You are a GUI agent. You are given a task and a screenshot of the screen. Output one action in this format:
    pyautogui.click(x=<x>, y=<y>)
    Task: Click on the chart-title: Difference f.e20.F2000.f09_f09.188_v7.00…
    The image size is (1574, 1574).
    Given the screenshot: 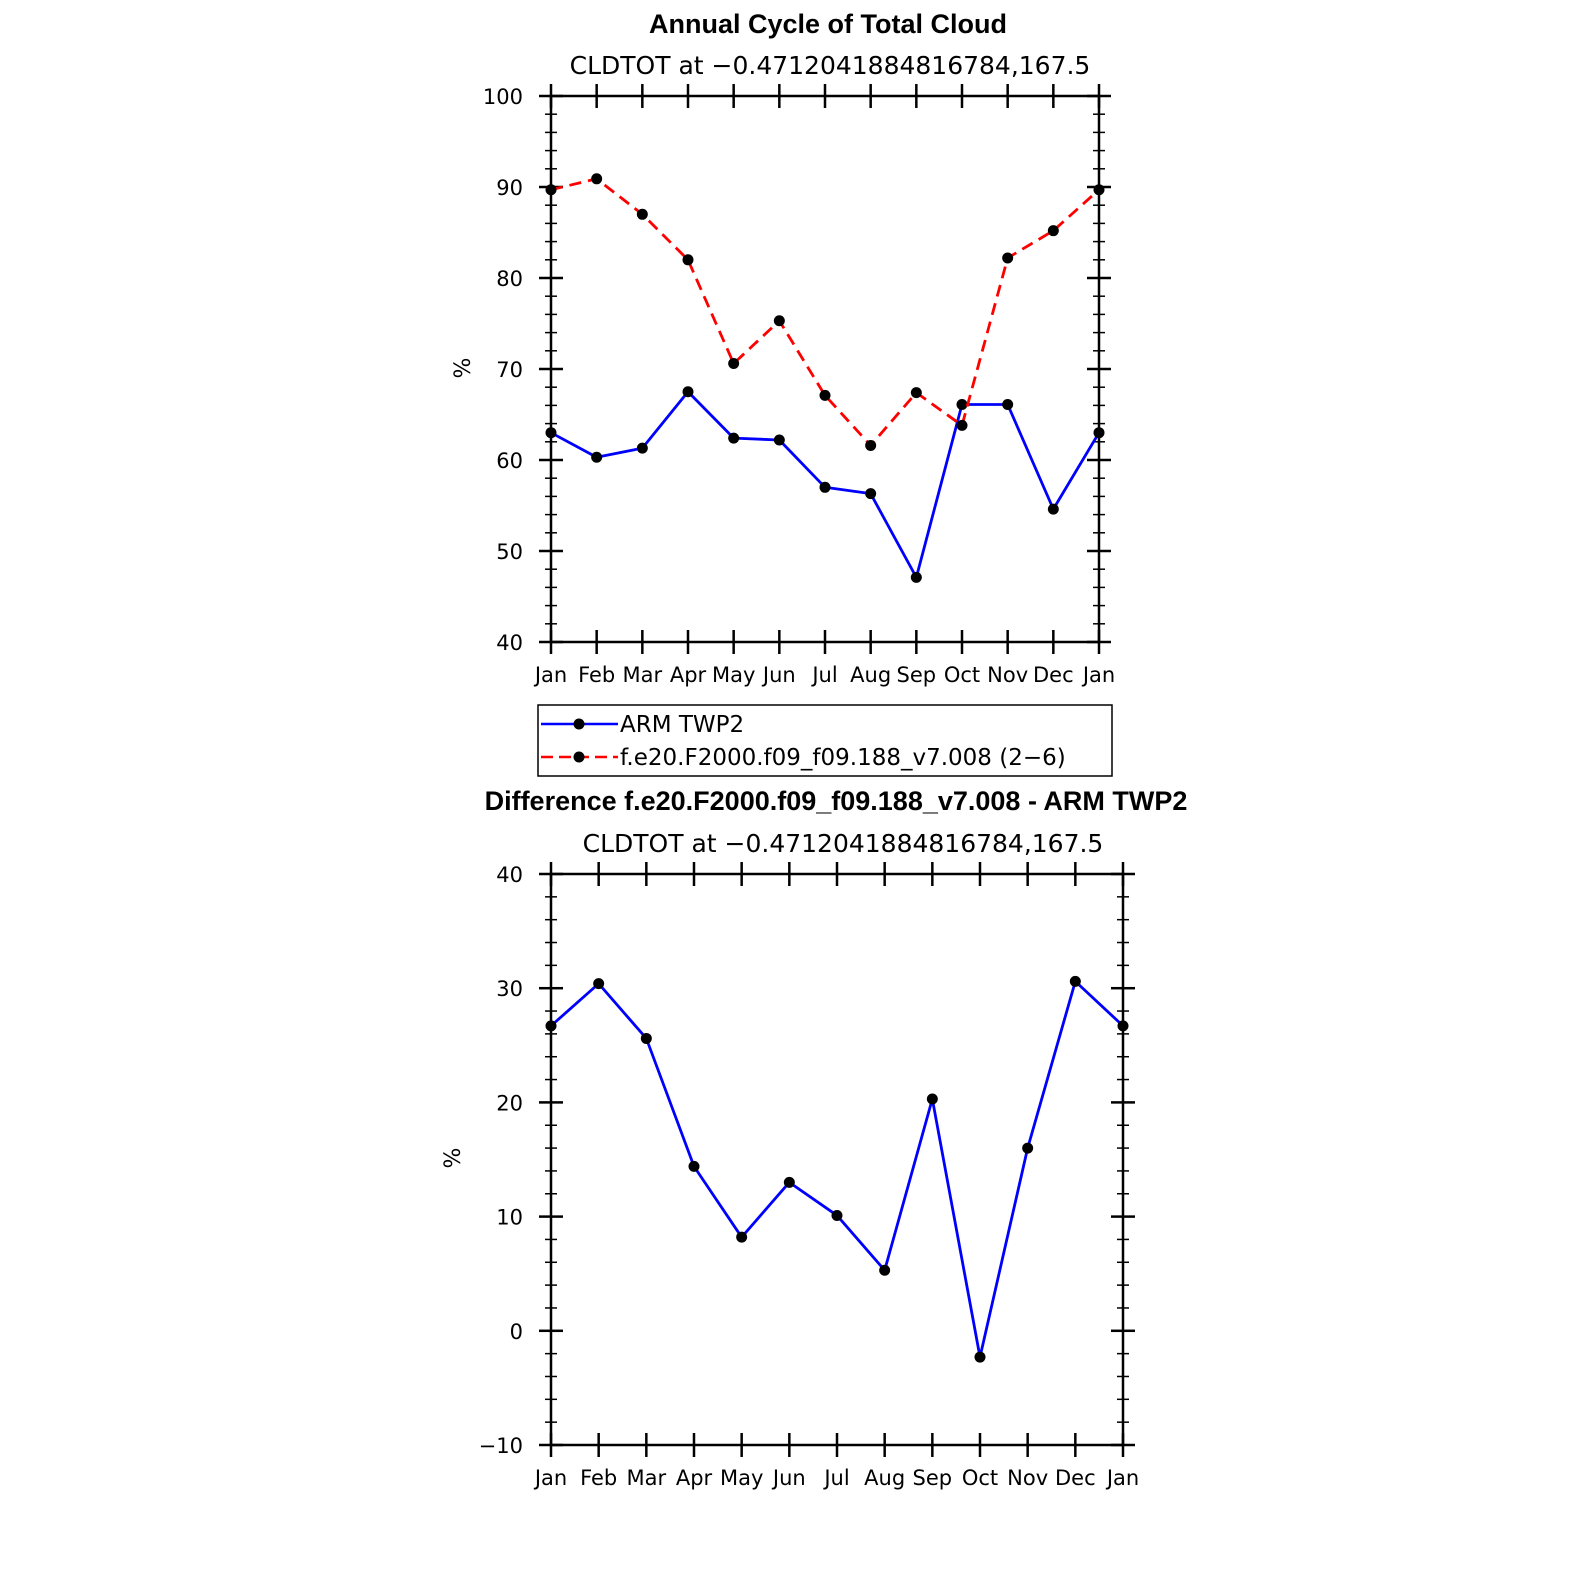 What is the action you would take?
    pyautogui.click(x=836, y=801)
    